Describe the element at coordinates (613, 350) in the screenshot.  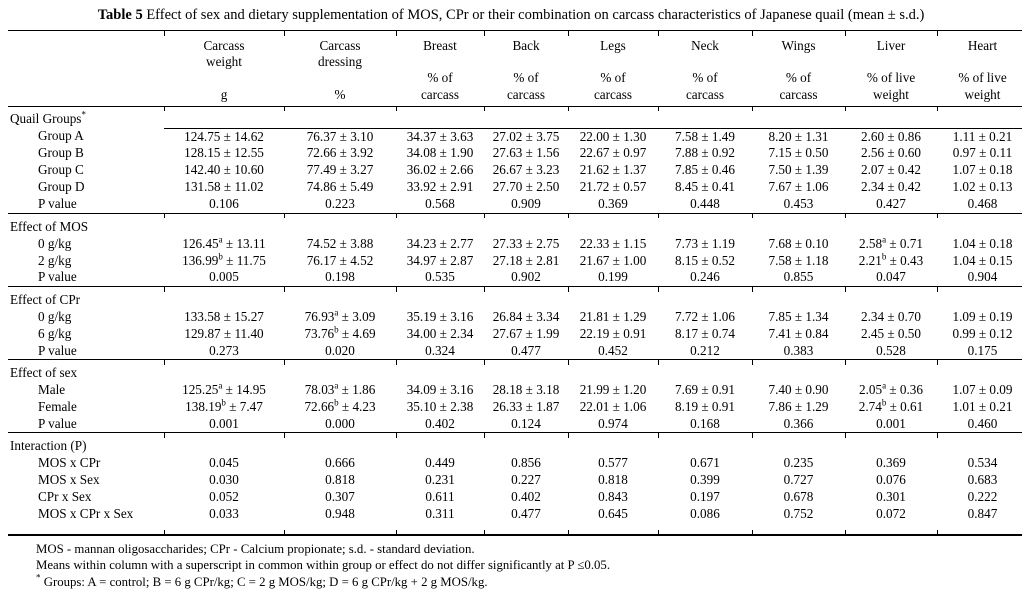
I see `data-cell: 0.452` at that location.